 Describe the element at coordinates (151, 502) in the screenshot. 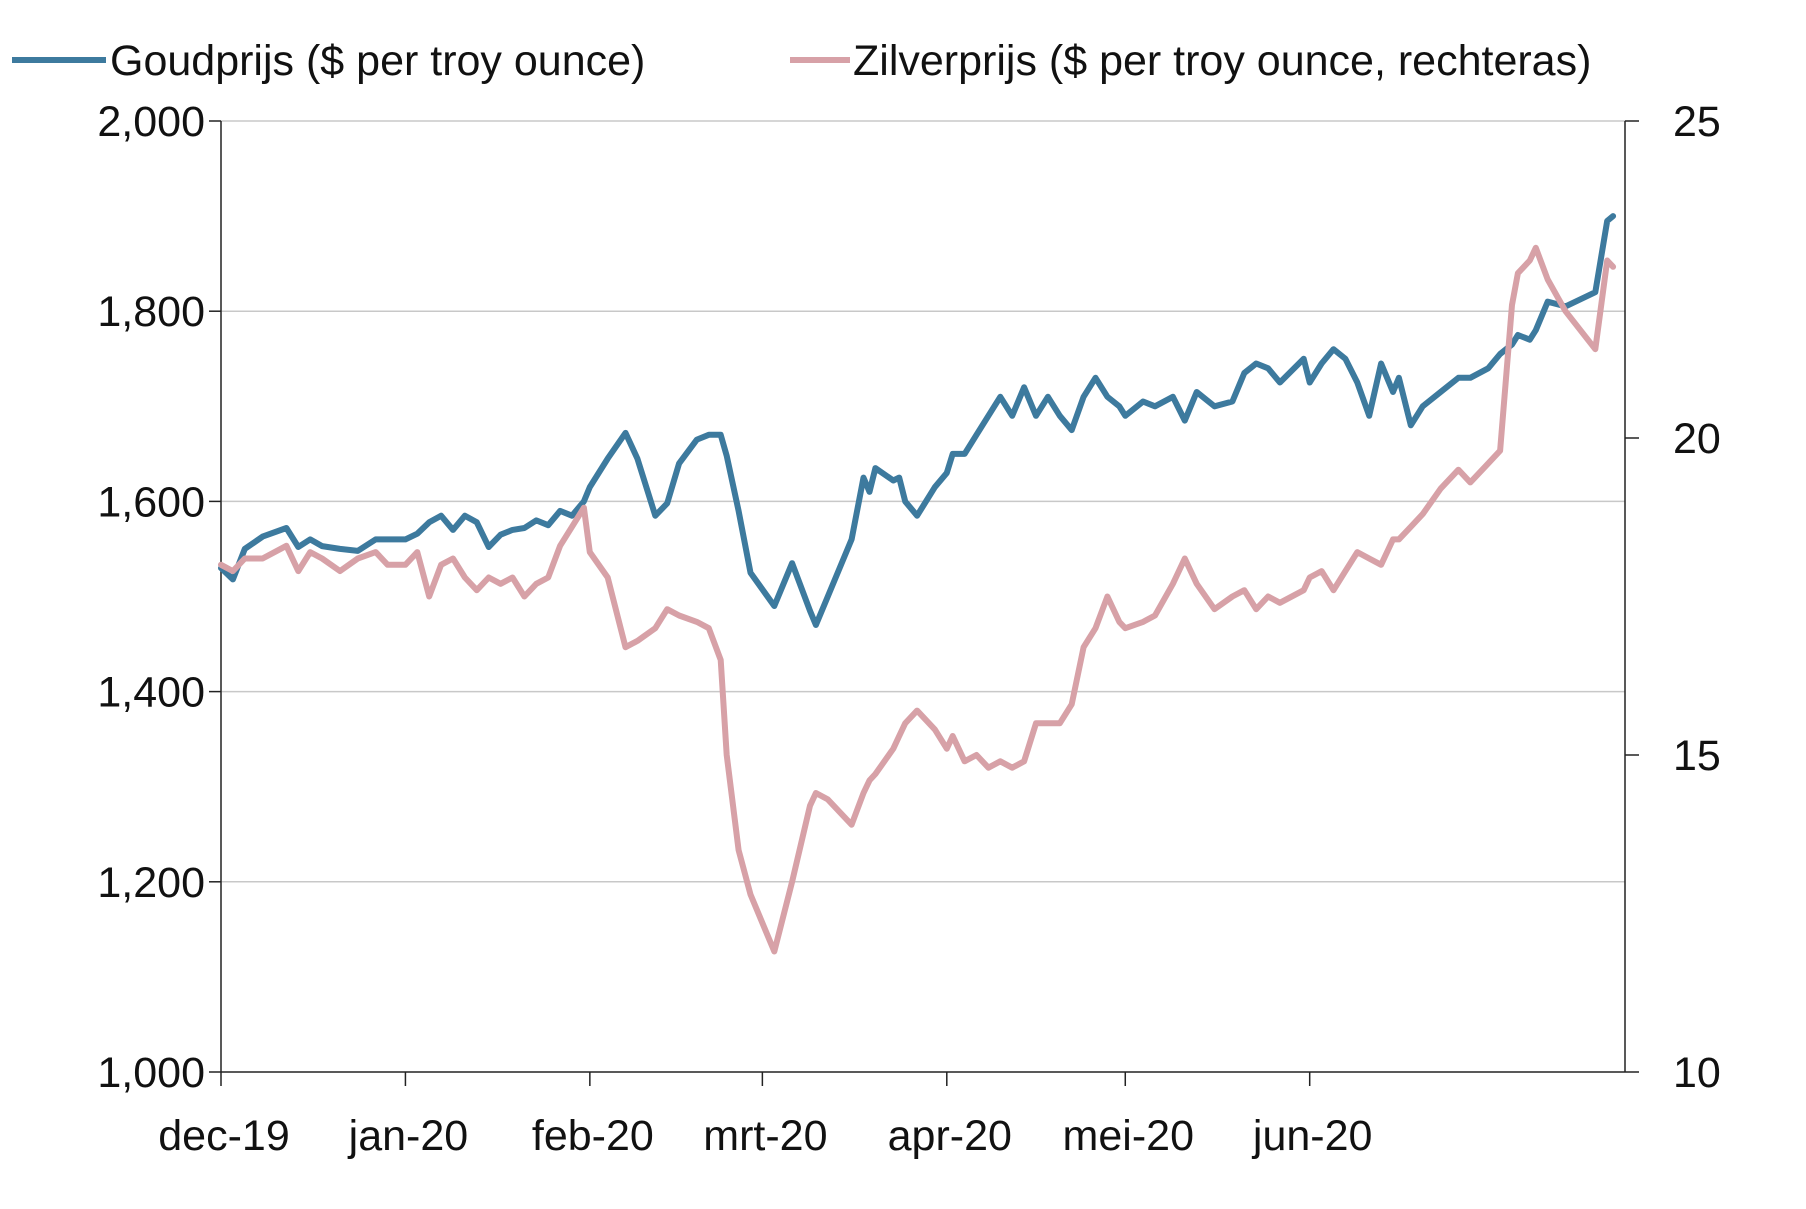

I see `y-left-tick-label: 1,600` at that location.